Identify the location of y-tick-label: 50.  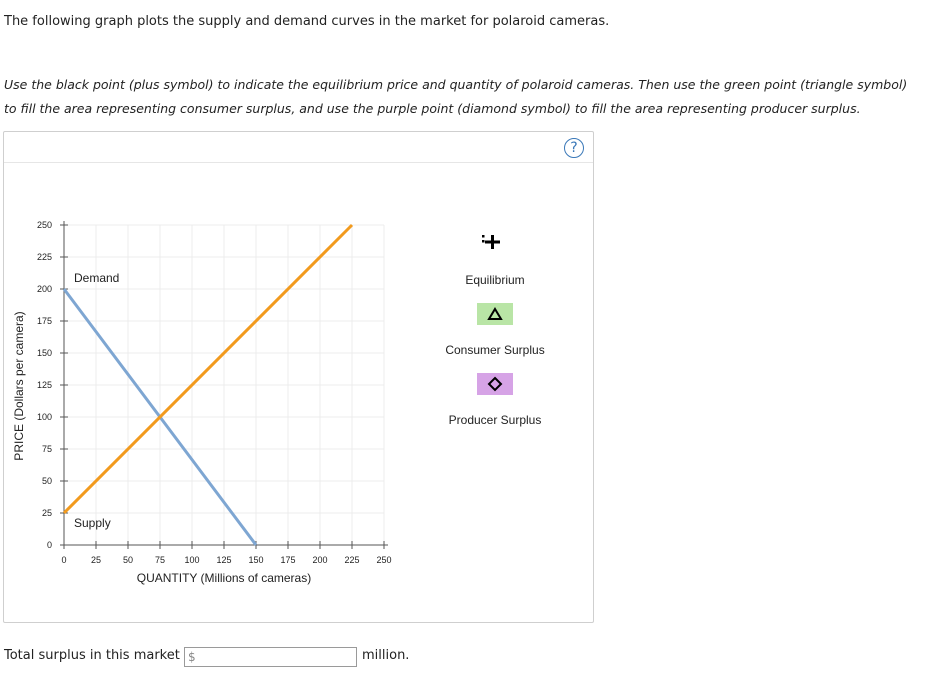
(47, 481).